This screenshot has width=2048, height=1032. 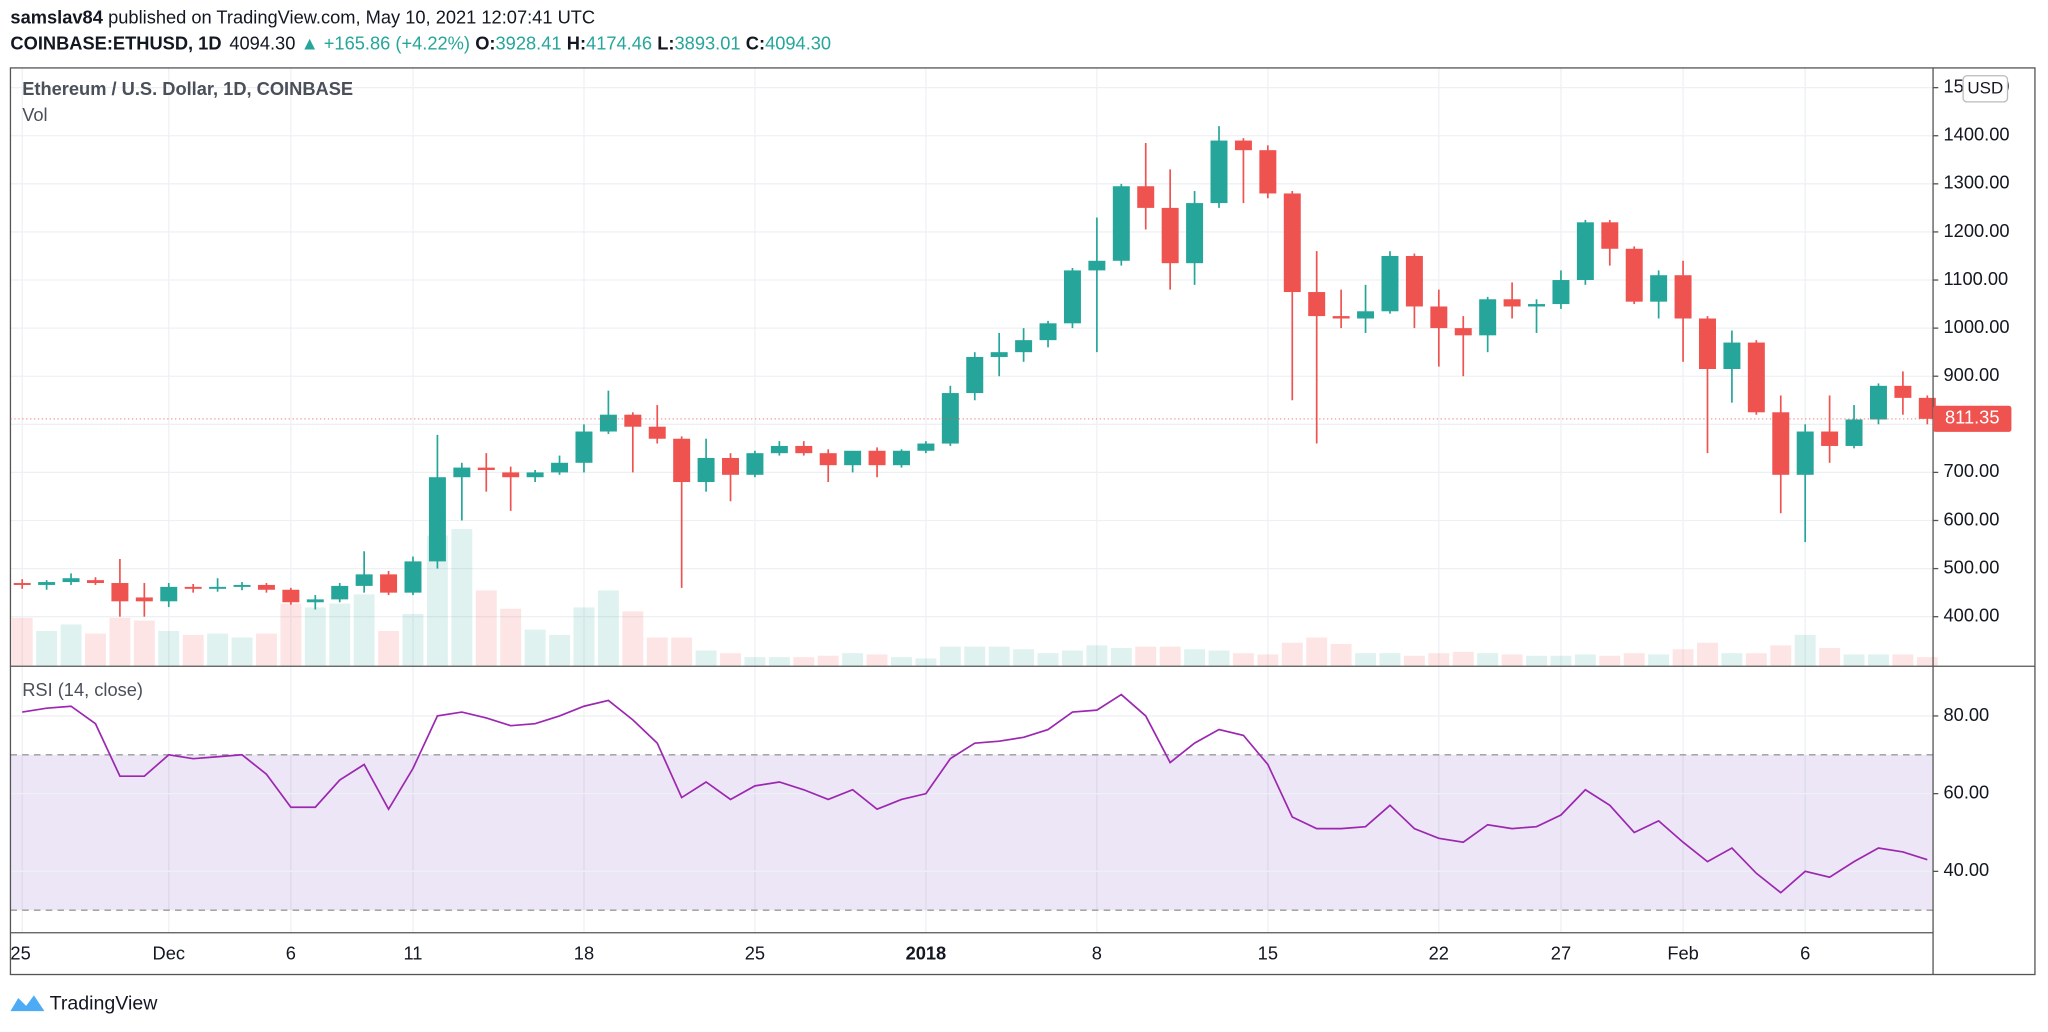 I want to click on y-tick-label: 1100.00, so click(x=1976, y=278).